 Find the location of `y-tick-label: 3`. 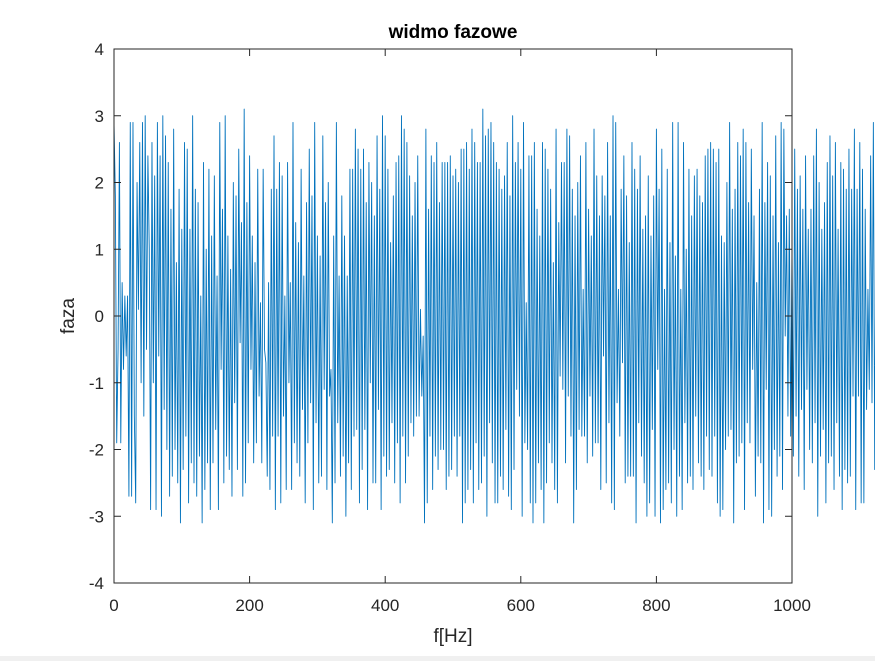

y-tick-label: 3 is located at coordinates (99, 116).